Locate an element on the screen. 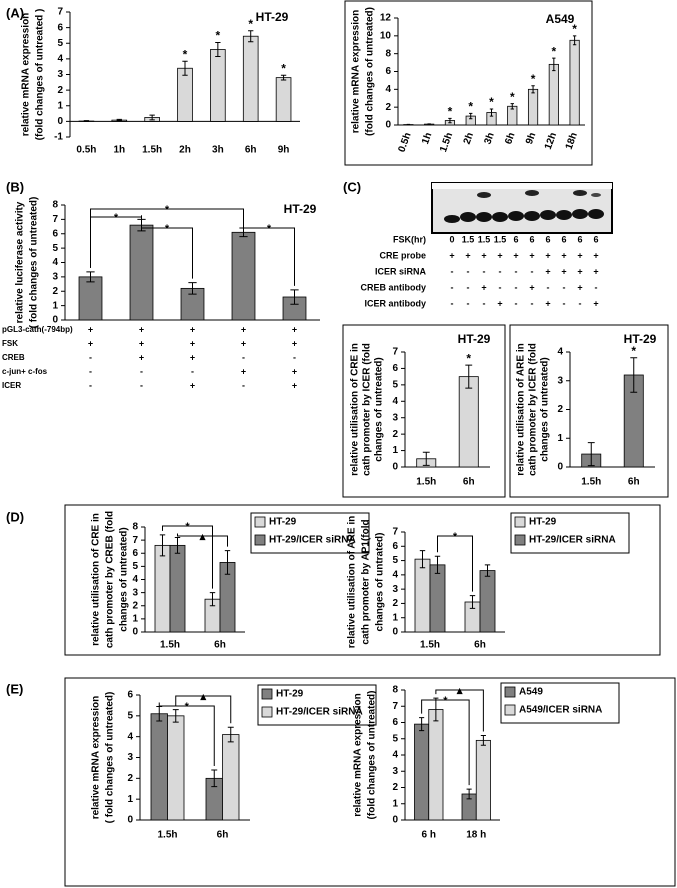  chart-title: HT-29 is located at coordinates (272, 17).